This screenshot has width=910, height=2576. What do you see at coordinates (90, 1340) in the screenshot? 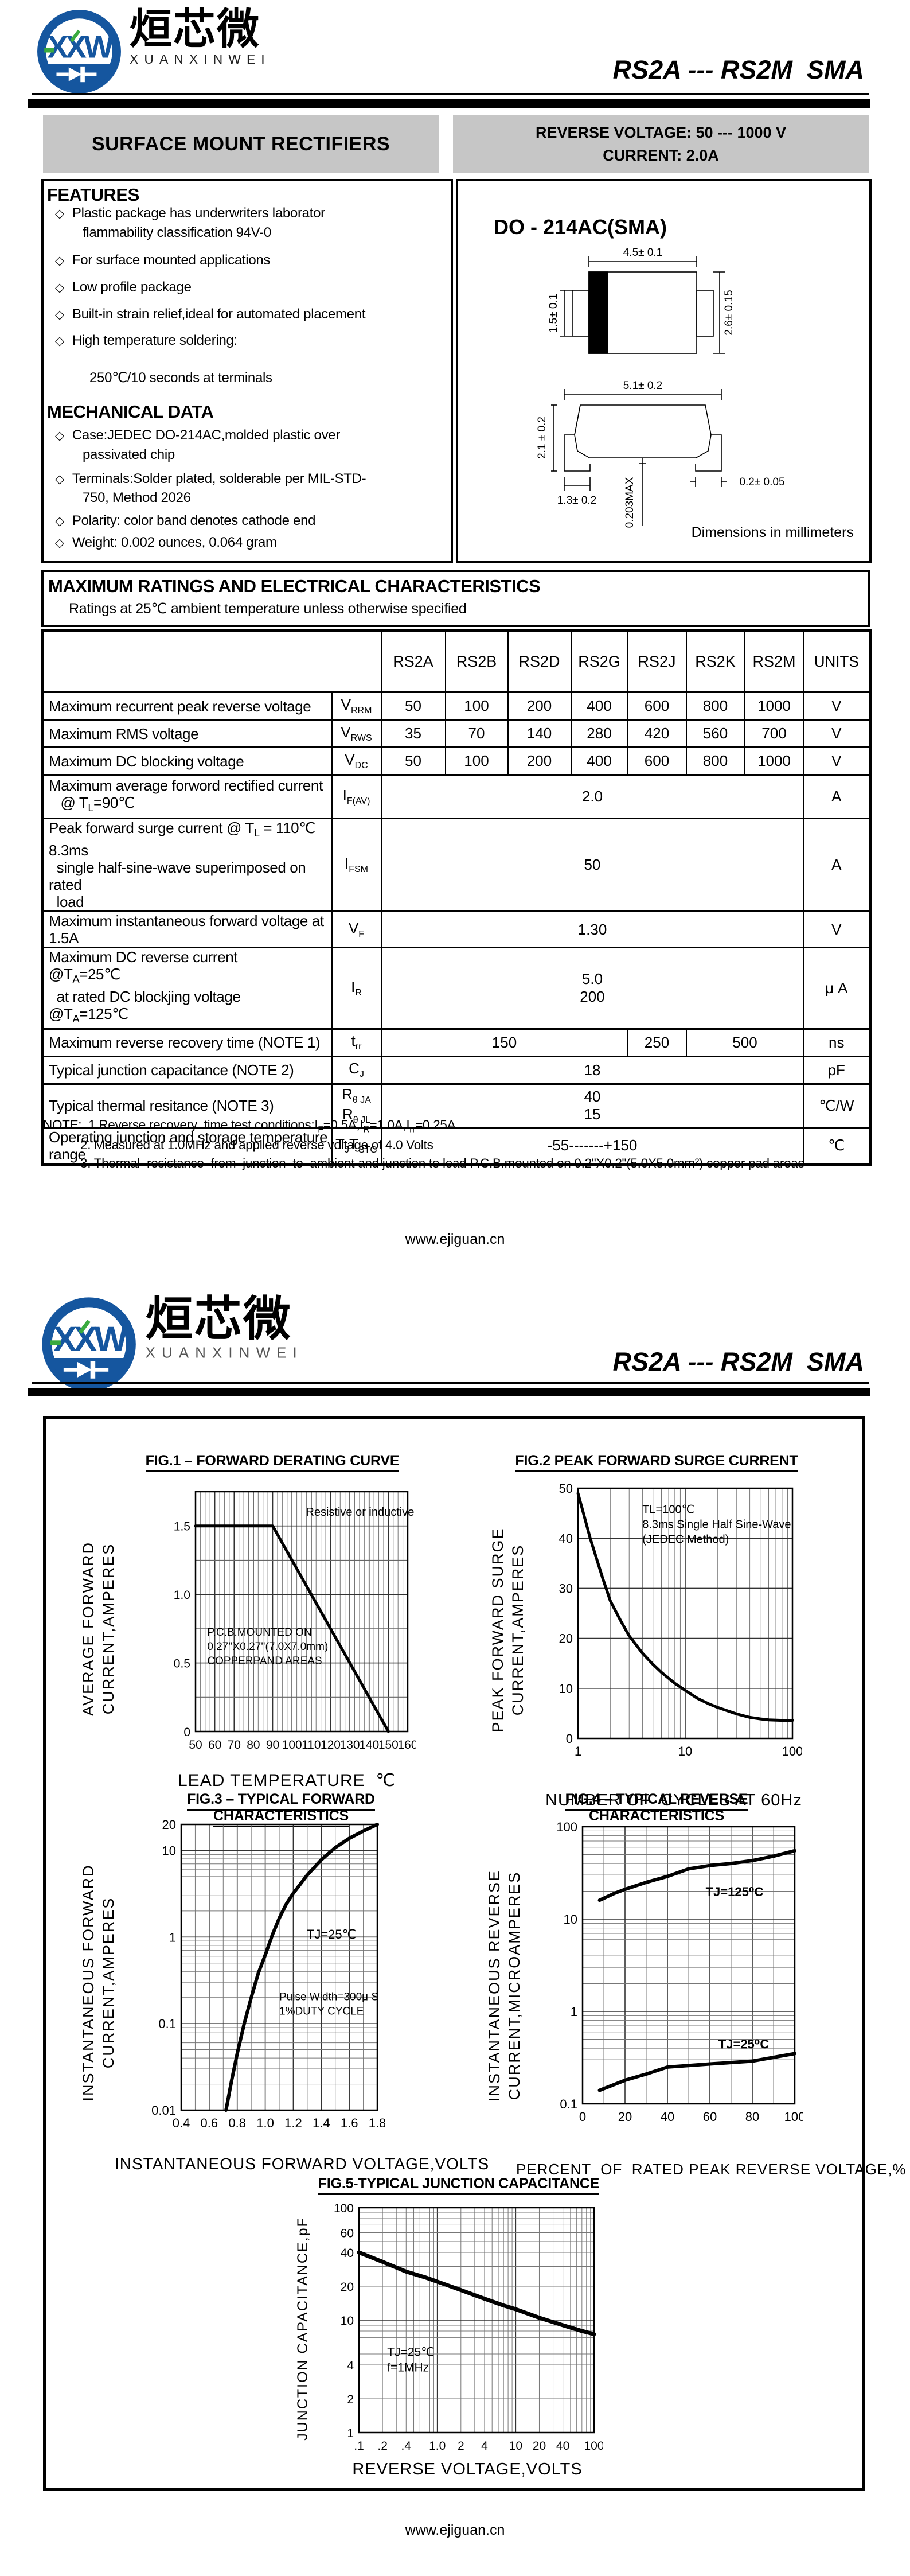
I see `logo-monogram: XXW` at bounding box center [90, 1340].